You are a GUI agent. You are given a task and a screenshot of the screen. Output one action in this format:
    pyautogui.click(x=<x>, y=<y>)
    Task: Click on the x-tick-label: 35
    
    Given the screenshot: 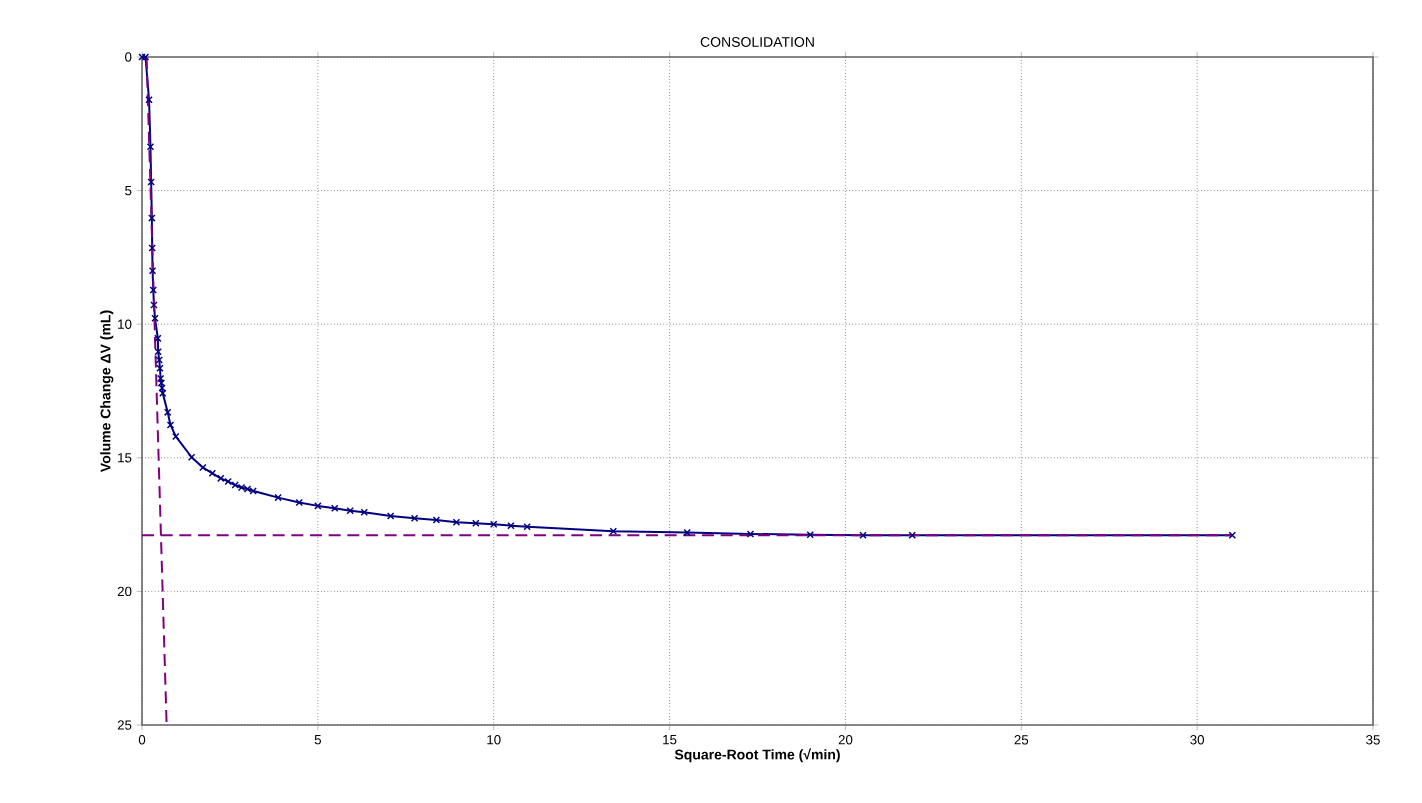 What is the action you would take?
    pyautogui.click(x=1373, y=740)
    